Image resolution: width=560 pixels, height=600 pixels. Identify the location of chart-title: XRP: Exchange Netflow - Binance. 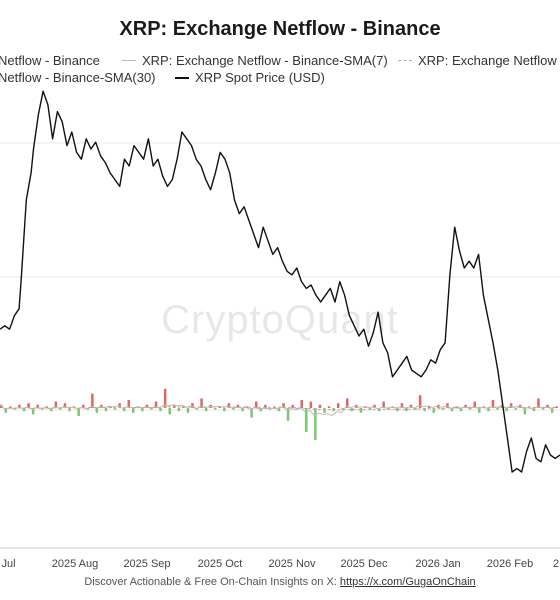
(280, 29).